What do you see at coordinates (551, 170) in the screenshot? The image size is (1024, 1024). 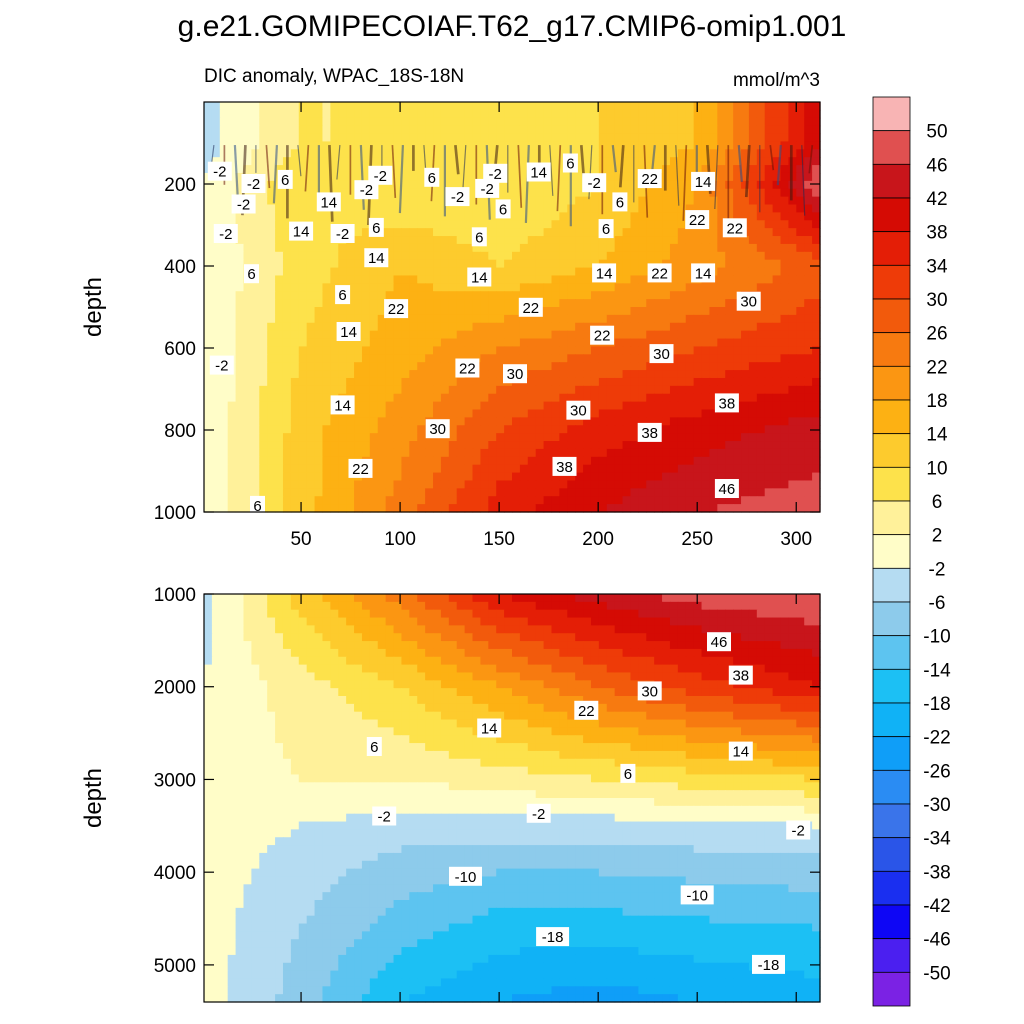 I see `surface-streak` at bounding box center [551, 170].